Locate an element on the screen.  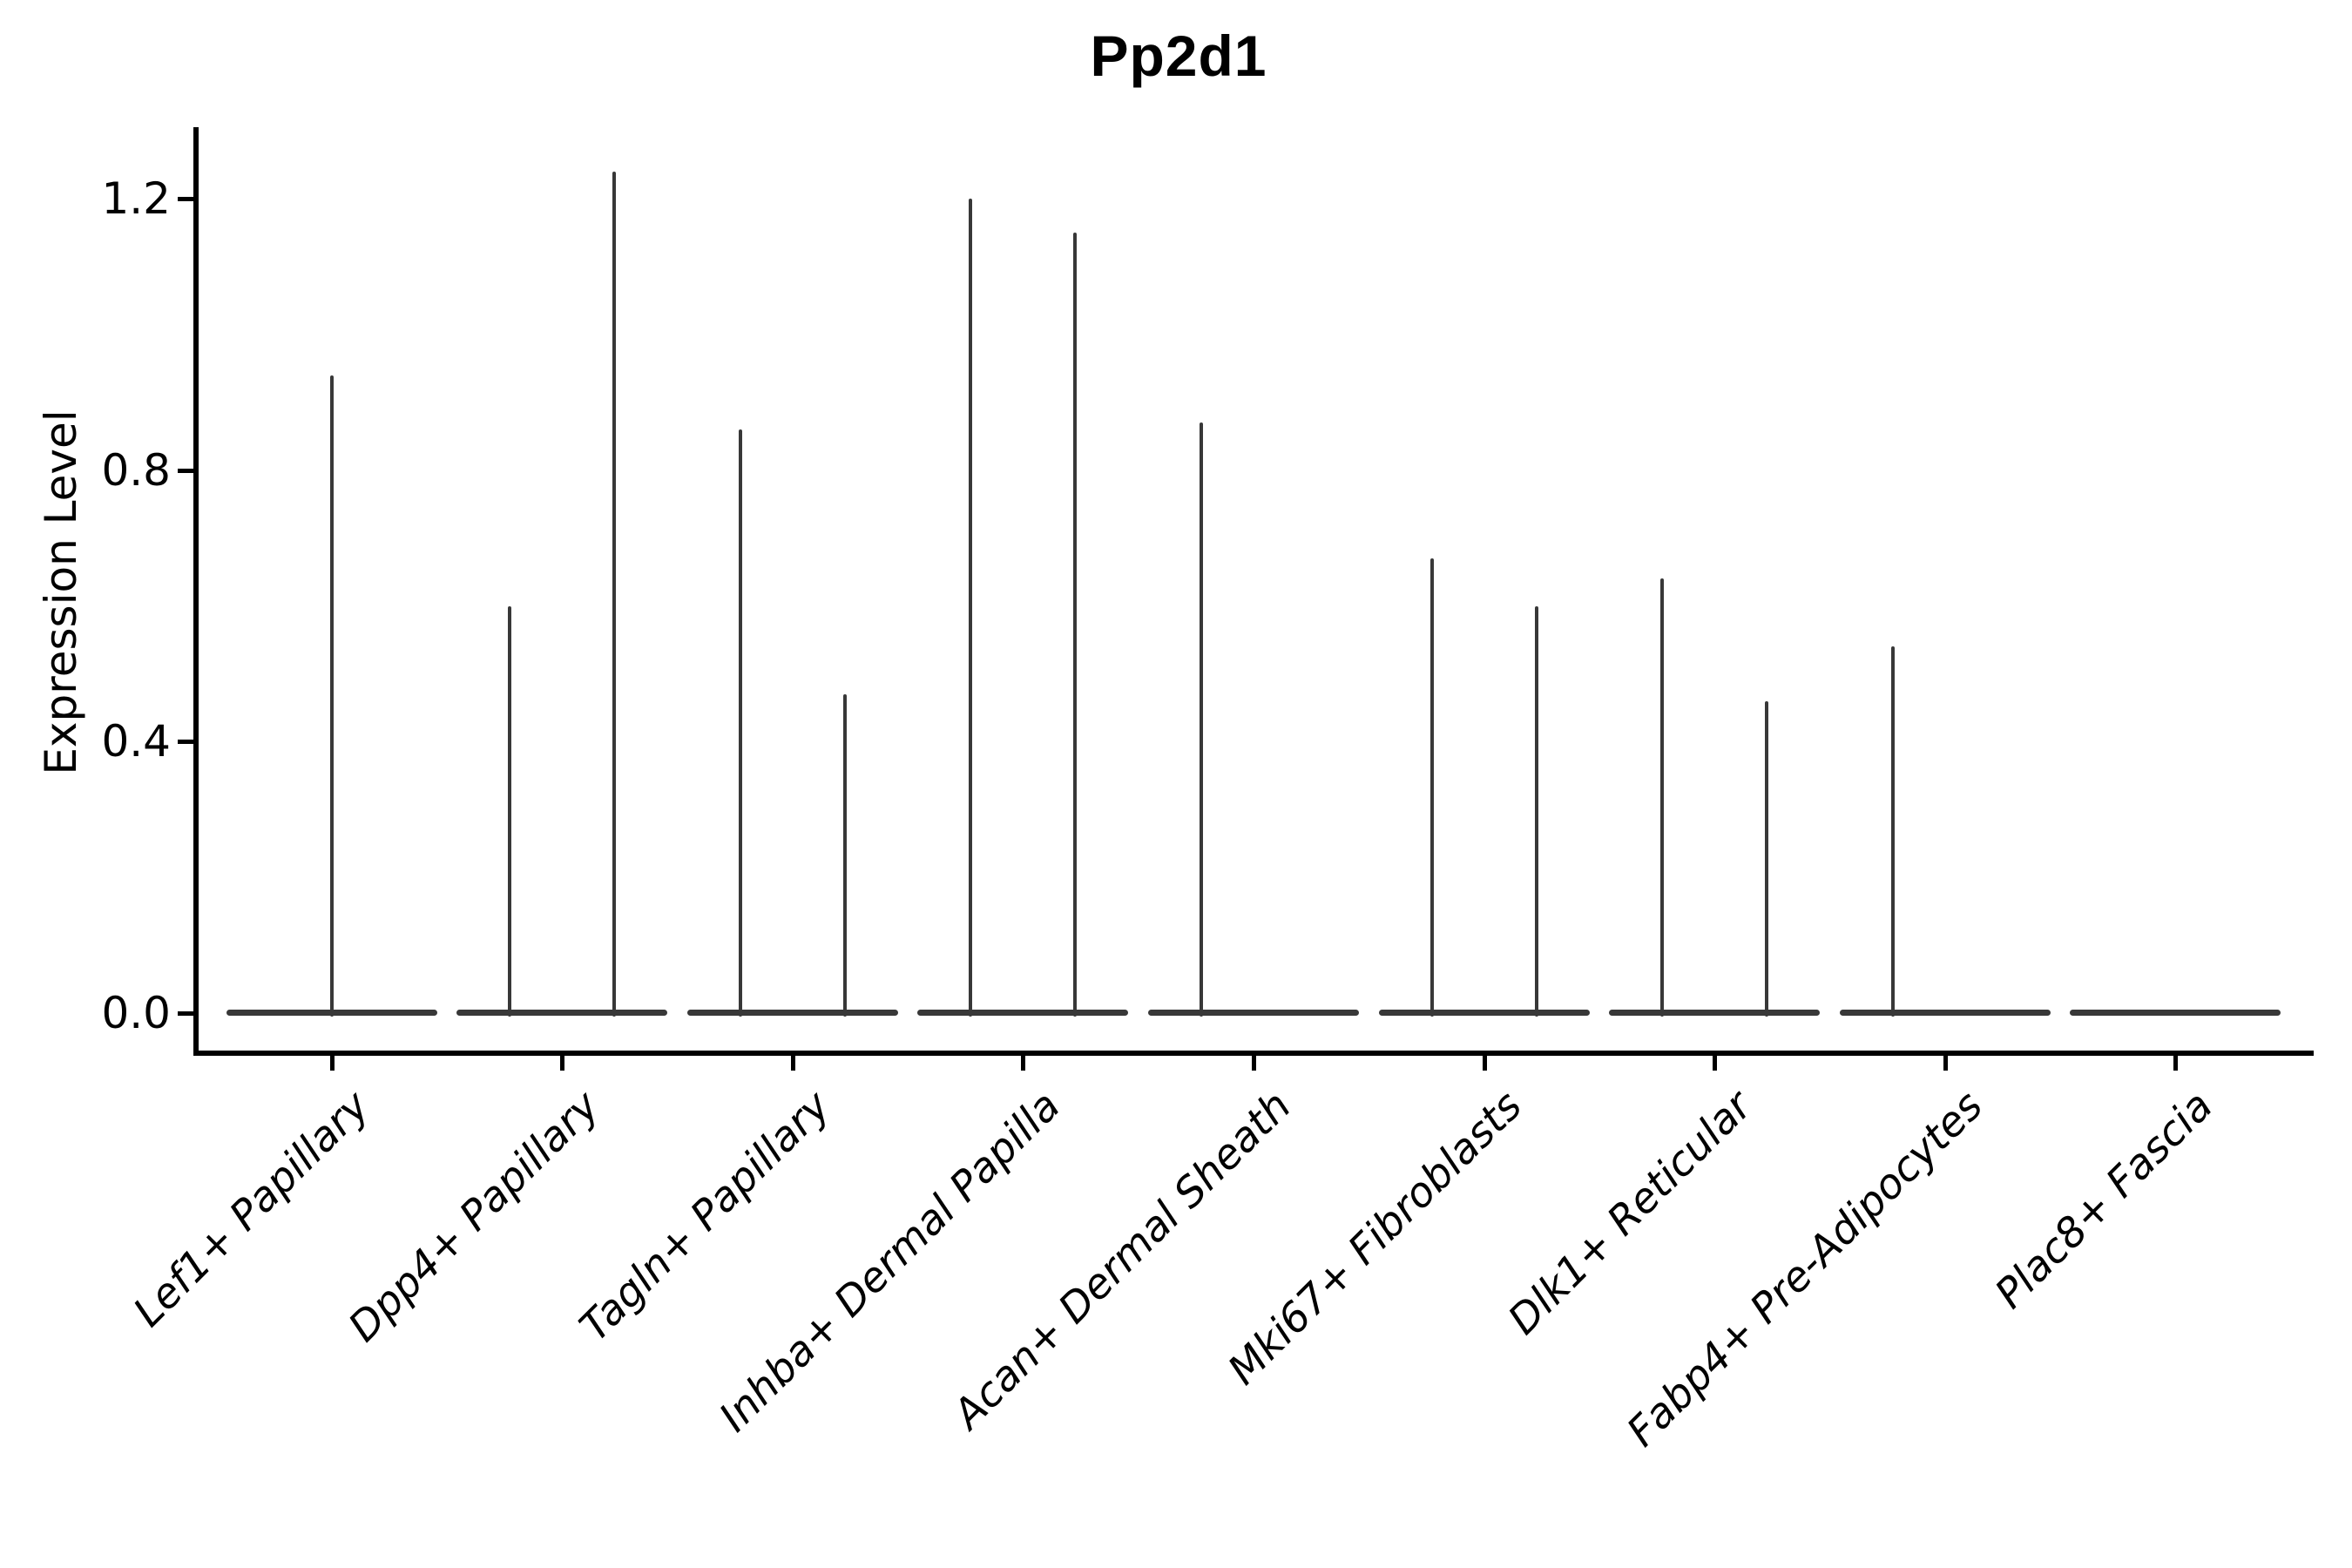
y-axis-line is located at coordinates (196, 591).